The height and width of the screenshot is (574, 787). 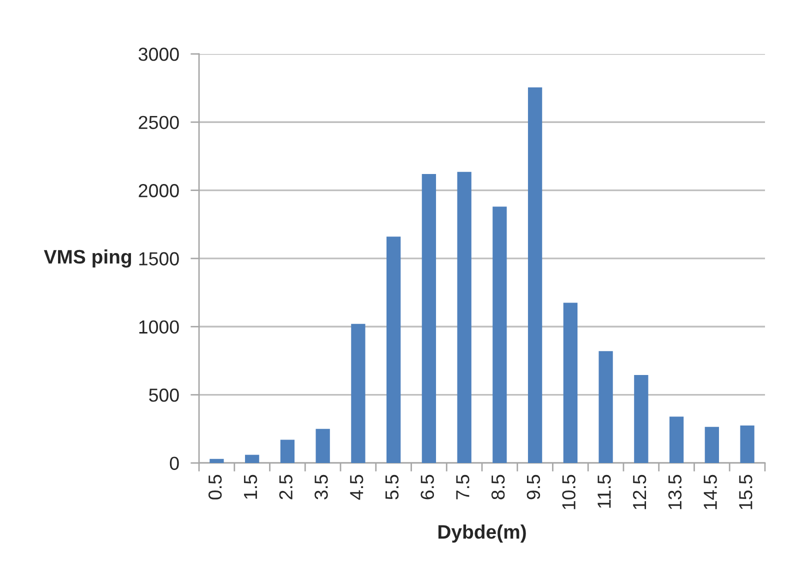 I want to click on y-tick-label: 3000, so click(x=158, y=54).